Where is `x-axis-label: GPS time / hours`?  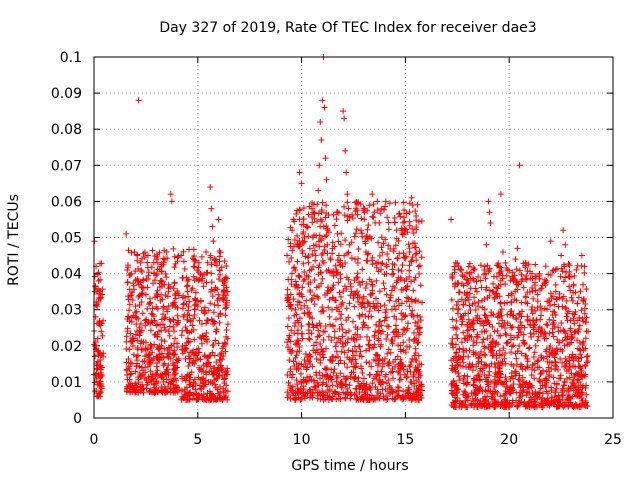
x-axis-label: GPS time / hours is located at coordinates (349, 466).